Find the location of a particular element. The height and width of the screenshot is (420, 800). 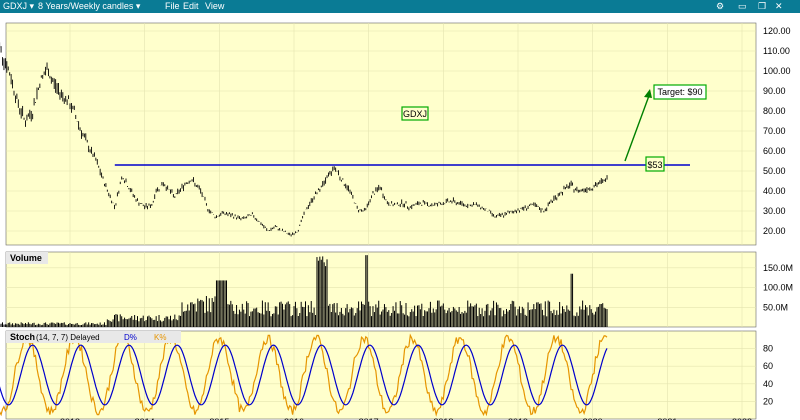

price-tick-label: 80.00 is located at coordinates (774, 111).